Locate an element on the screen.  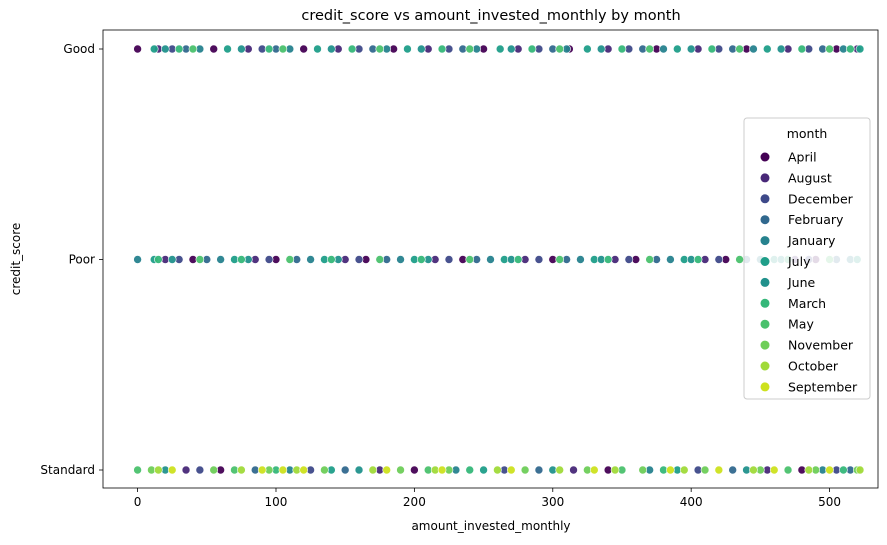
legend-title: month is located at coordinates (807, 133).